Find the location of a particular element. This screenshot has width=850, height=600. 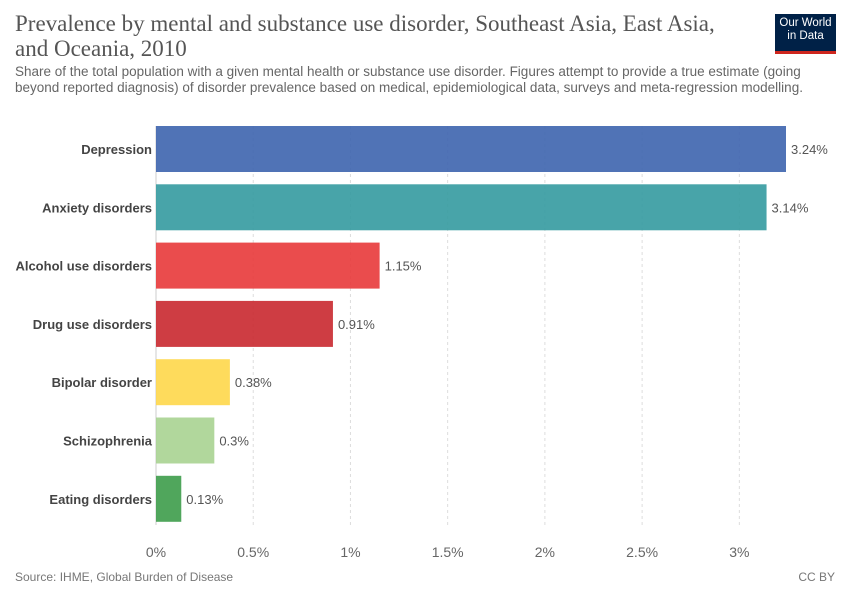

logo-line-2: in Data is located at coordinates (805, 36).